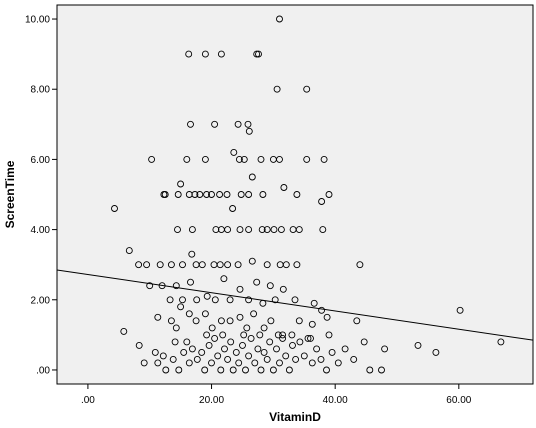  What do you see at coordinates (43, 370) in the screenshot?
I see `y-tick-label: .00` at bounding box center [43, 370].